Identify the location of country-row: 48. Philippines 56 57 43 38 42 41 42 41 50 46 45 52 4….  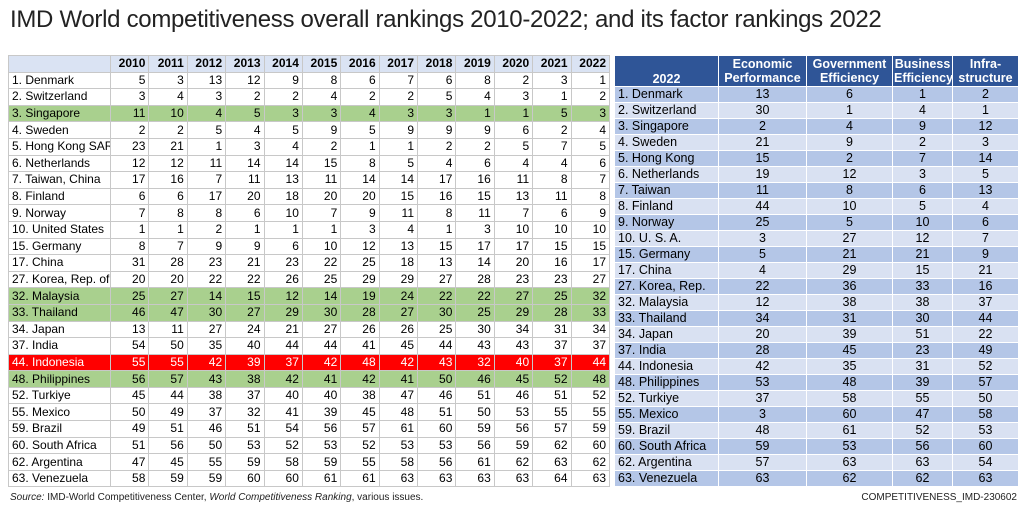
(309, 379).